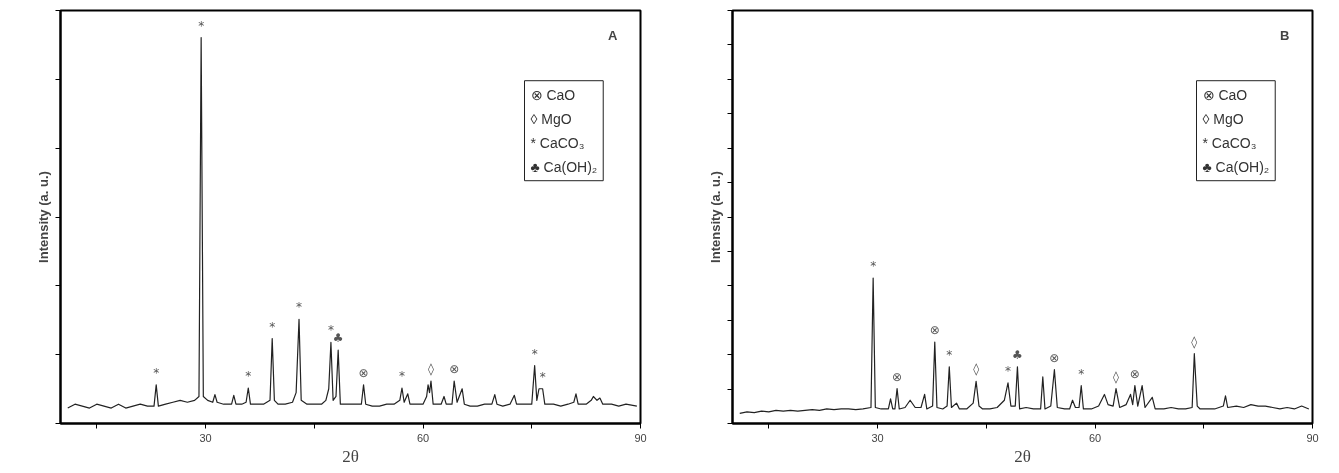  What do you see at coordinates (612, 35) in the screenshot?
I see `text: A` at bounding box center [612, 35].